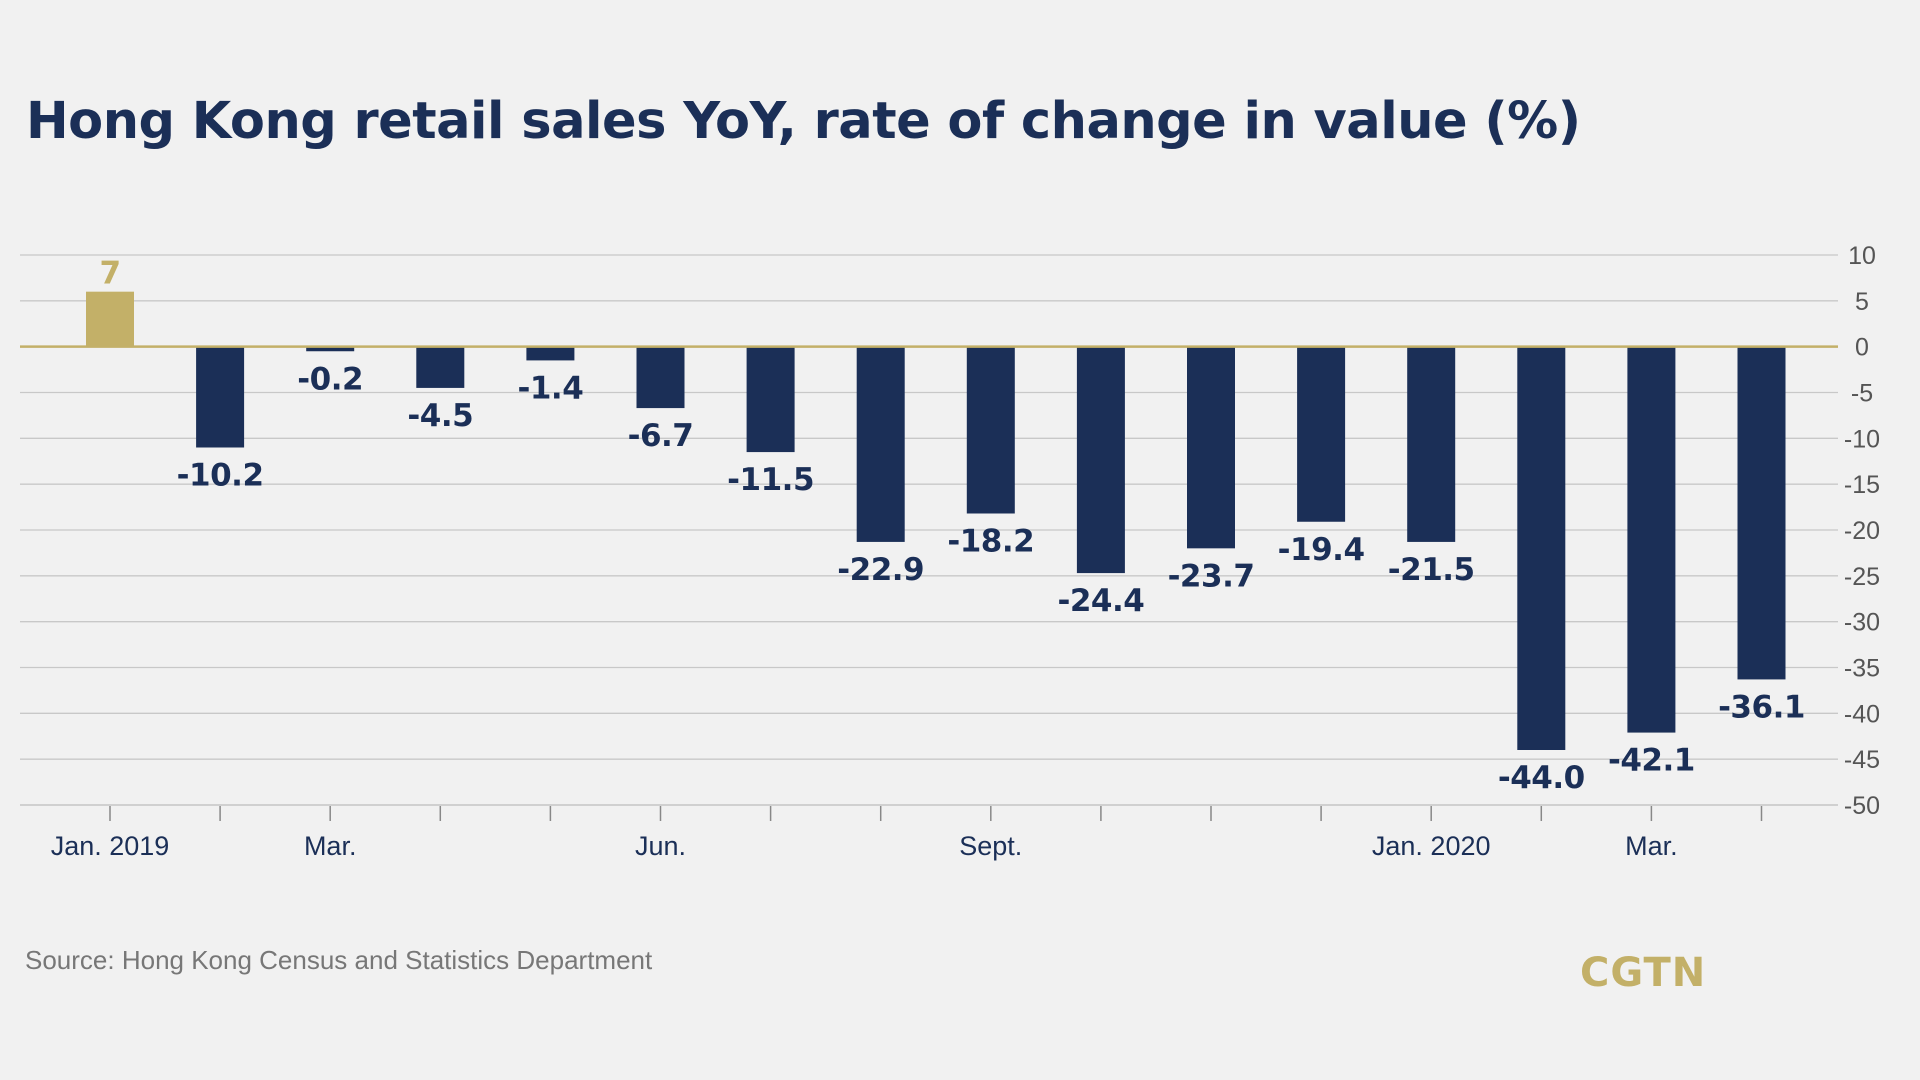  What do you see at coordinates (660, 846) in the screenshot?
I see `x-tick-label: Jun.` at bounding box center [660, 846].